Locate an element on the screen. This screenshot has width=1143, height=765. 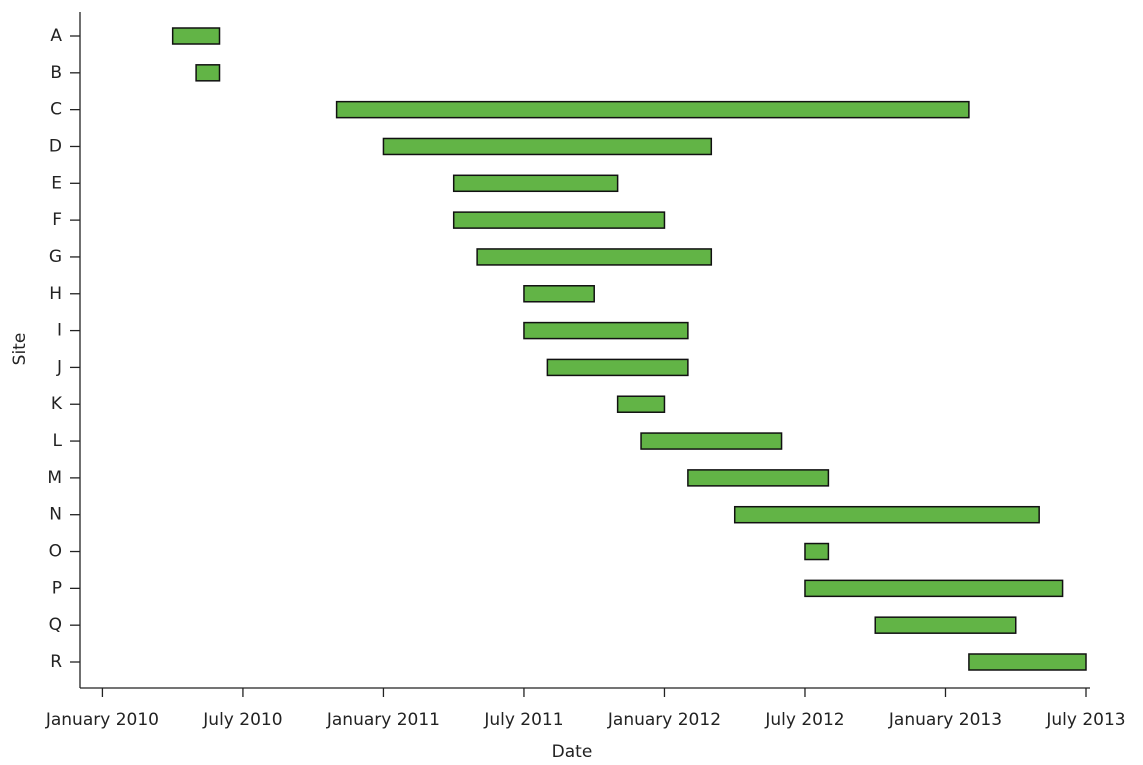
x-tick-label: July 2010 is located at coordinates (242, 720).